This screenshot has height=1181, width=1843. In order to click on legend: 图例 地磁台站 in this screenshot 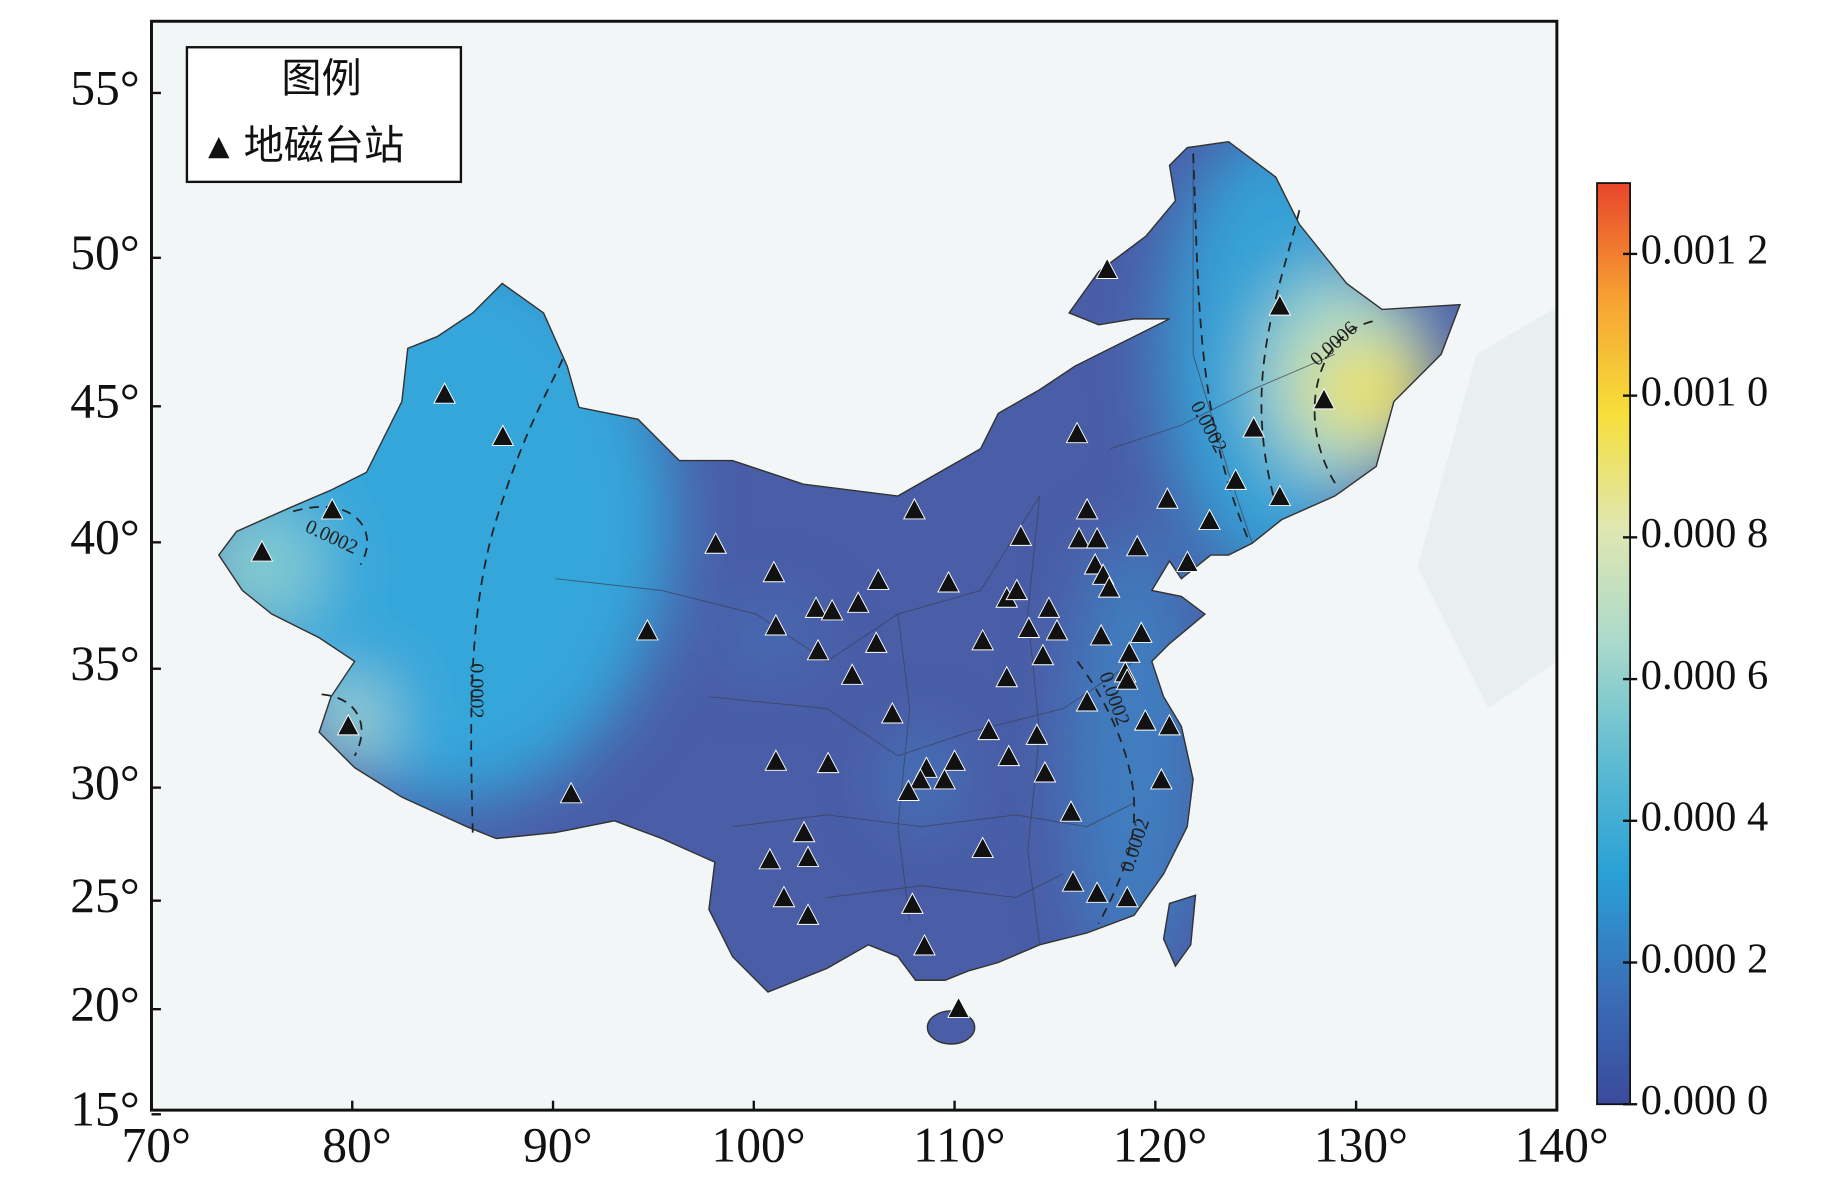, I will do `click(324, 115)`.